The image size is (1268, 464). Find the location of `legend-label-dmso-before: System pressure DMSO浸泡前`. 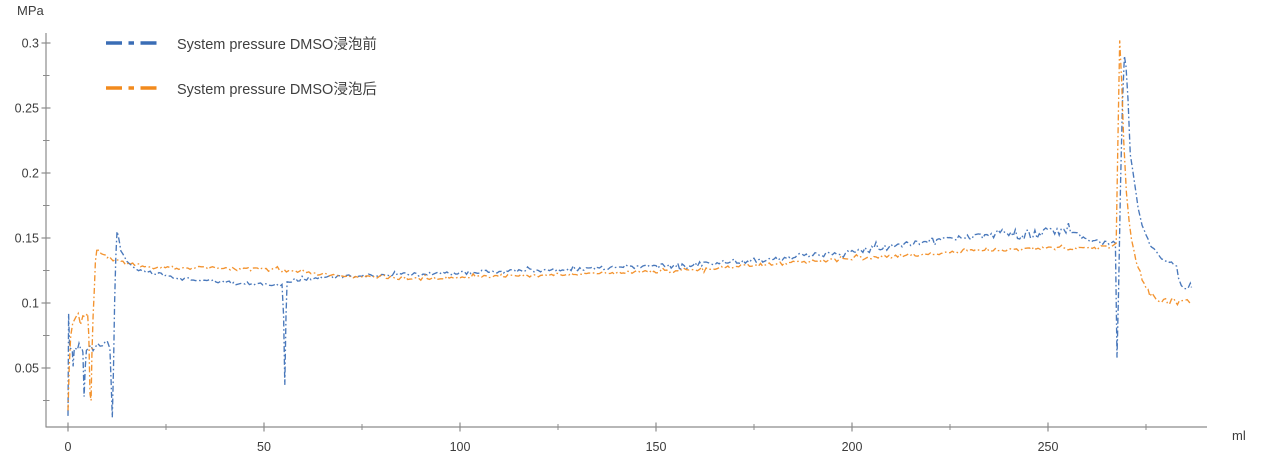

legend-label-dmso-before: System pressure DMSO浸泡前 is located at coordinates (277, 44).